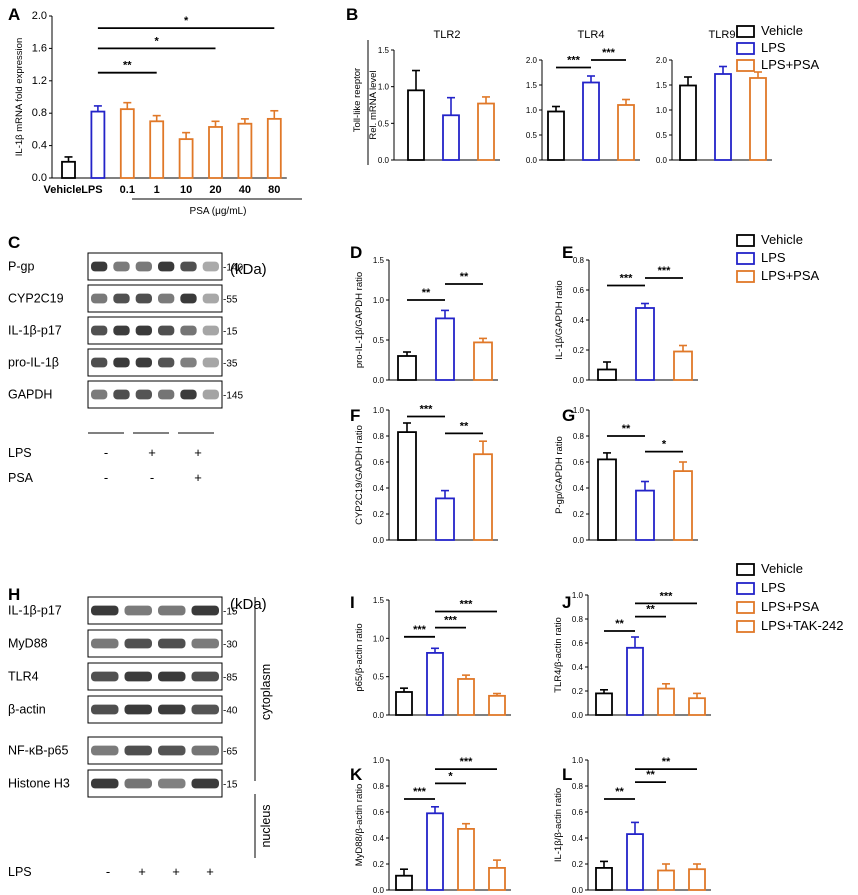 This screenshot has width=858, height=895. Describe the element at coordinates (782, 568) in the screenshot. I see `legend-label-0: Vehicle` at that location.